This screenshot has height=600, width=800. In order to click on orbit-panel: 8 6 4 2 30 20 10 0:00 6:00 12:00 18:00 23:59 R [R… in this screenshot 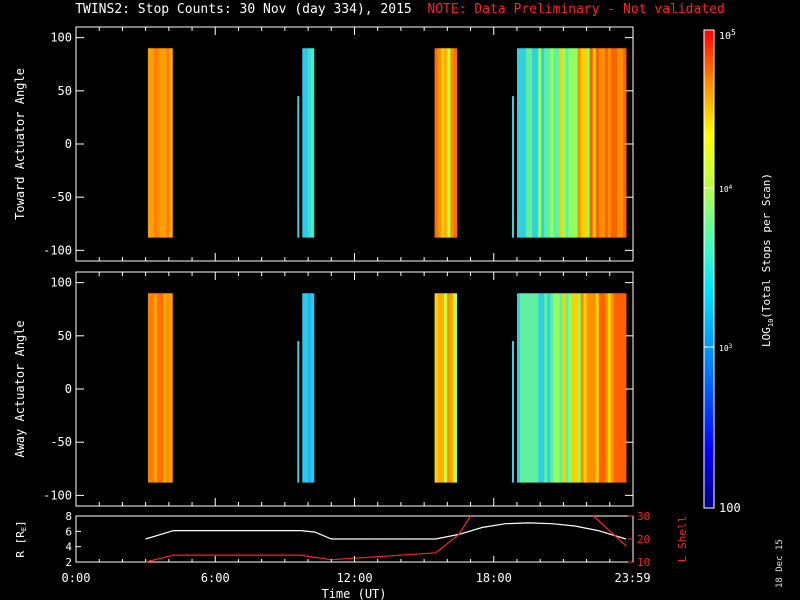, I will do `click(351, 555)`.